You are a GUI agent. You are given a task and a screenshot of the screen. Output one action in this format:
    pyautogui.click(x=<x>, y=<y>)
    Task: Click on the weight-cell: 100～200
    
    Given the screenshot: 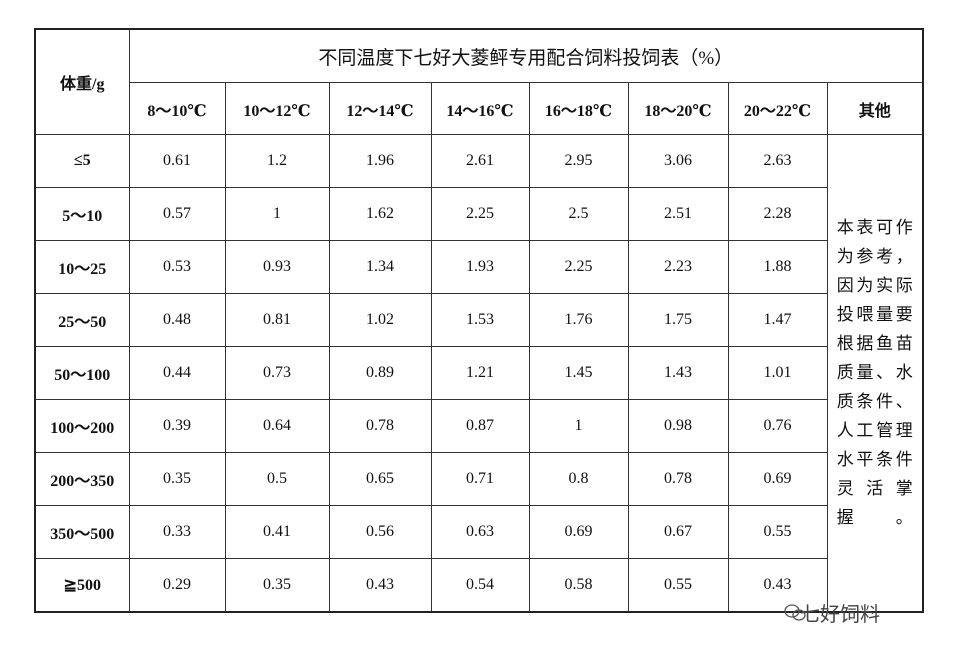 What is the action you would take?
    pyautogui.click(x=82, y=426)
    